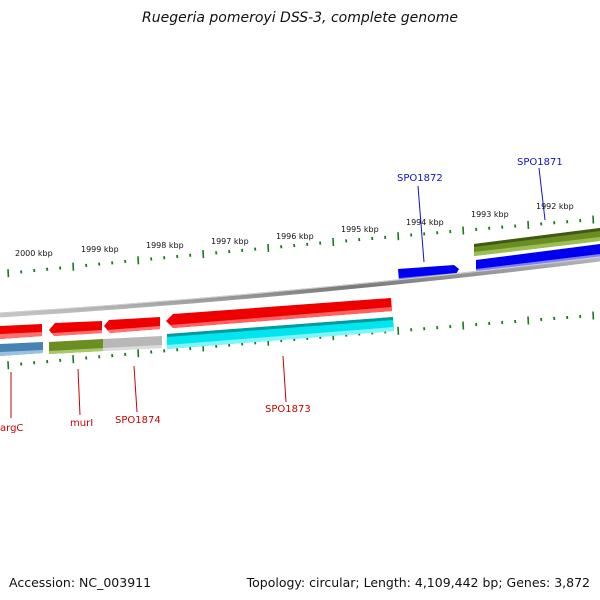 This screenshot has width=600, height=600. I want to click on gene-label-spo1872: SPO1872, so click(420, 178).